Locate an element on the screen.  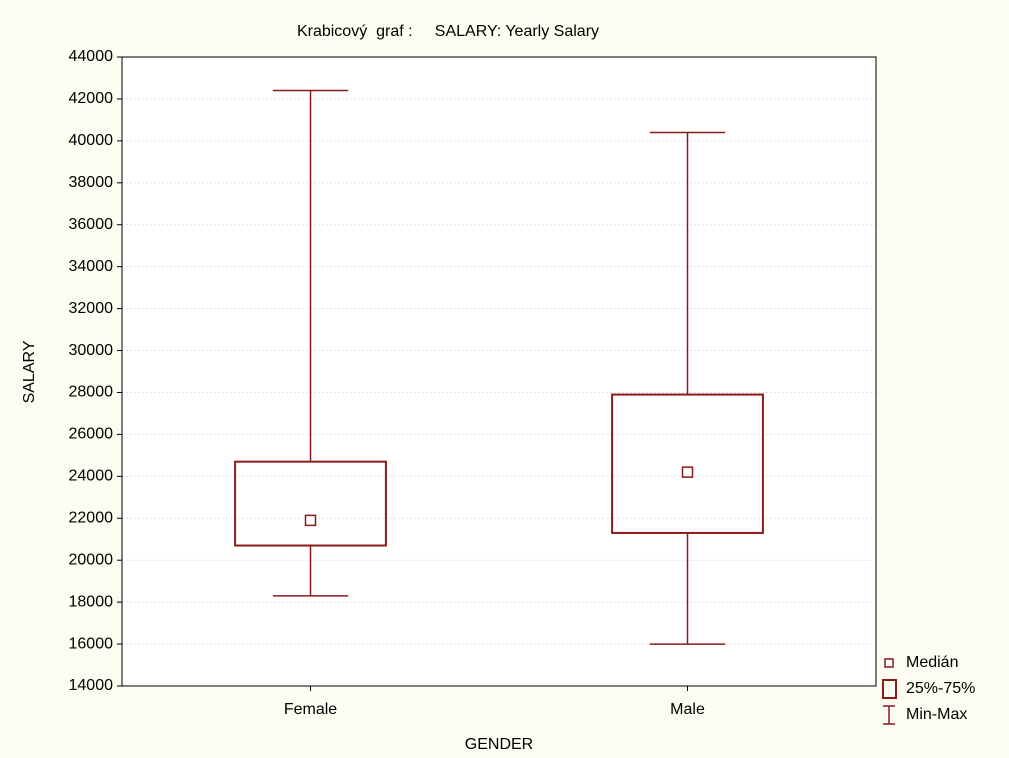
y-tick-label: 22000 is located at coordinates (91, 517).